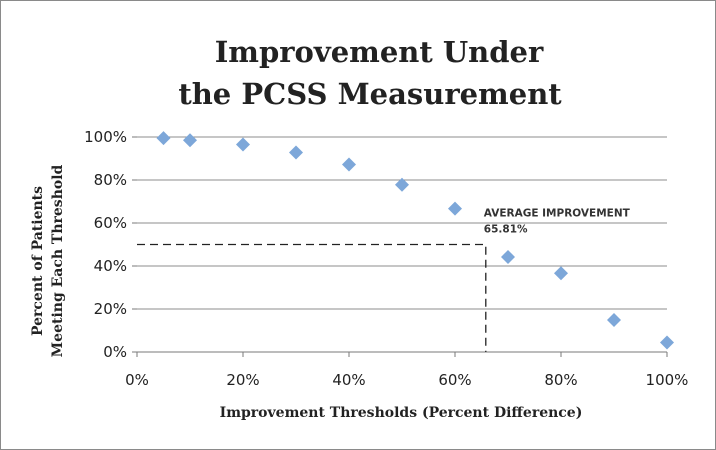 Image resolution: width=716 pixels, height=450 pixels. What do you see at coordinates (38, 261) in the screenshot?
I see `y-axis-title-line-1: Percent of Patients` at bounding box center [38, 261].